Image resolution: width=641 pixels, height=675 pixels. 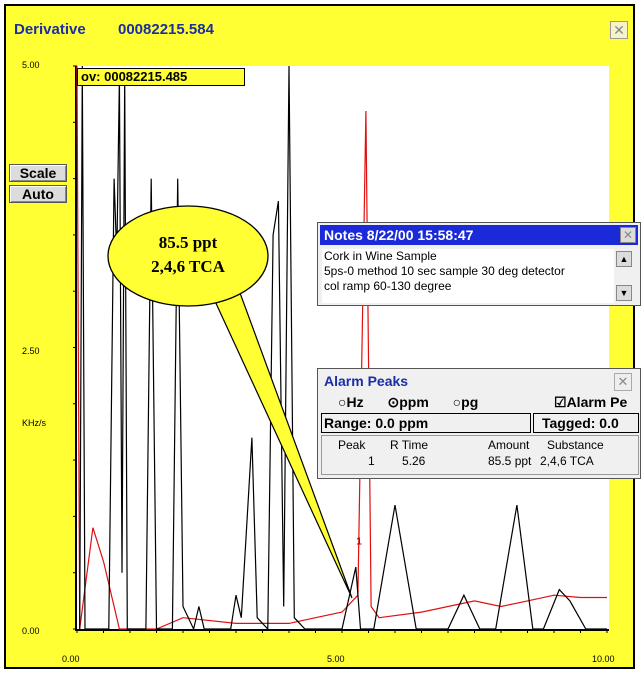 What do you see at coordinates (371, 461) in the screenshot?
I see `row-peak: 1` at bounding box center [371, 461].